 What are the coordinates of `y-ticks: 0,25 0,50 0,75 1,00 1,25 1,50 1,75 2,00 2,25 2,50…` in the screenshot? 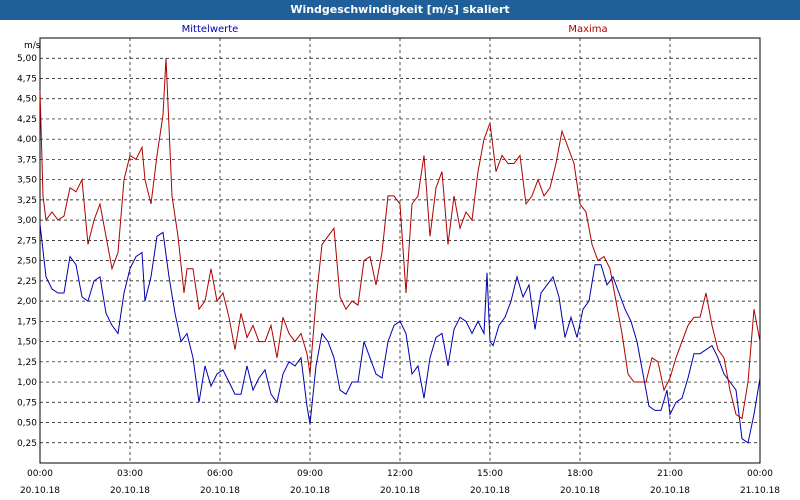 It's located at (27, 251).